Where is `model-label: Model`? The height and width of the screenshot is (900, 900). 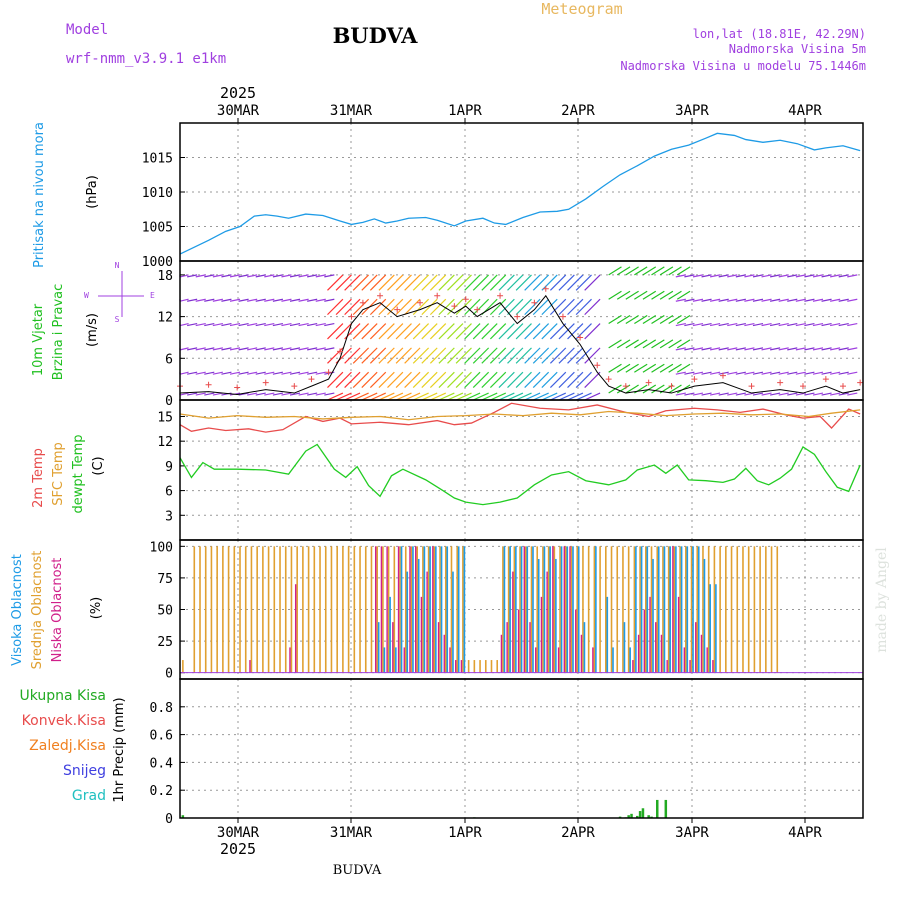
model-label: Model is located at coordinates (87, 30).